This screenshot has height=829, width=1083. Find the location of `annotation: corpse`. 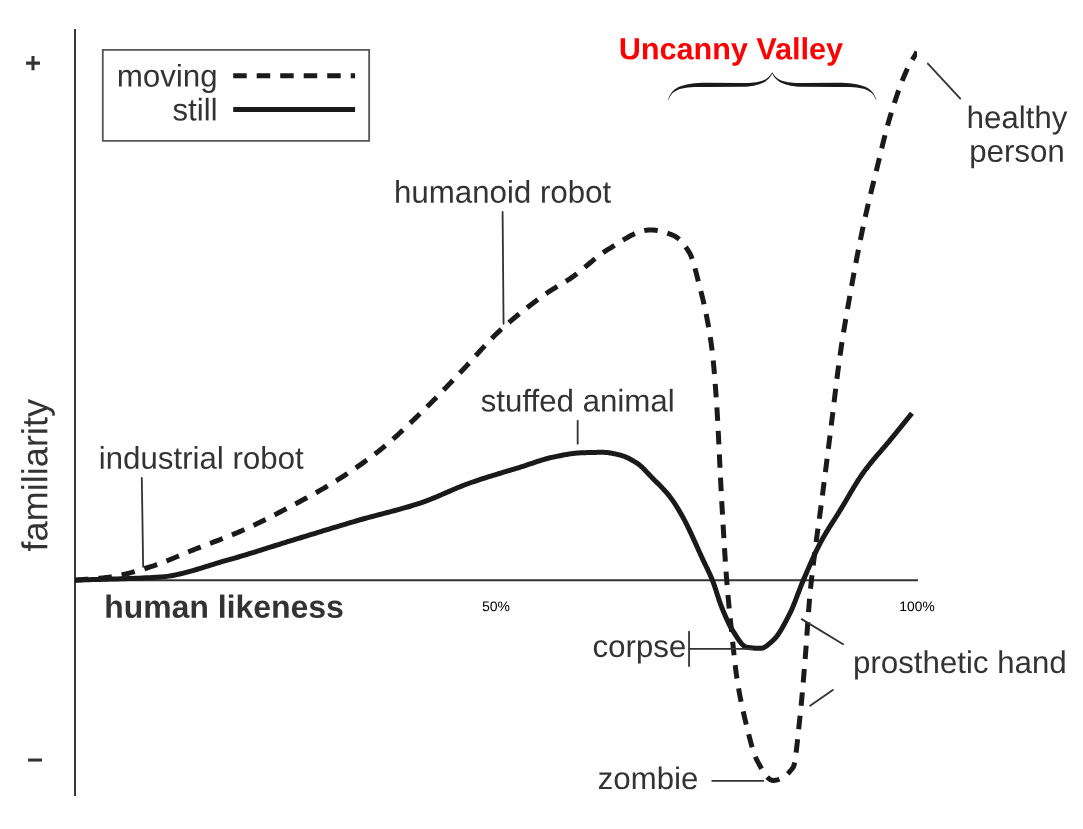

annotation: corpse is located at coordinates (639, 652).